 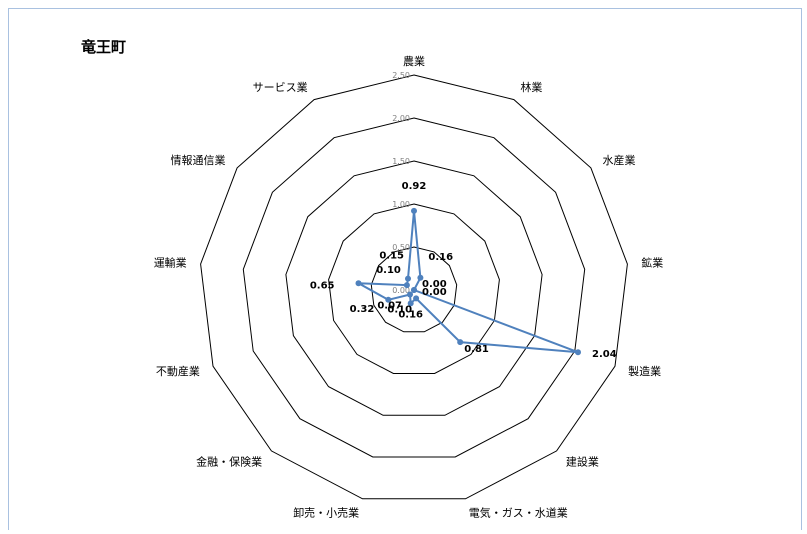 I want to click on axis-tick-label: 1.50, so click(x=401, y=161).